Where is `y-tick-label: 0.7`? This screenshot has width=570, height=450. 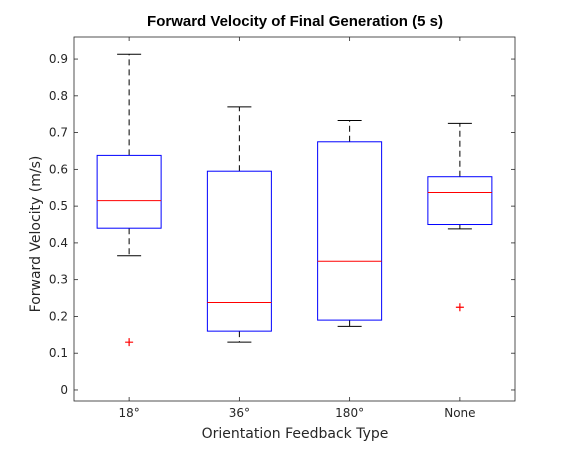 y-tick-label: 0.7 is located at coordinates (58, 133).